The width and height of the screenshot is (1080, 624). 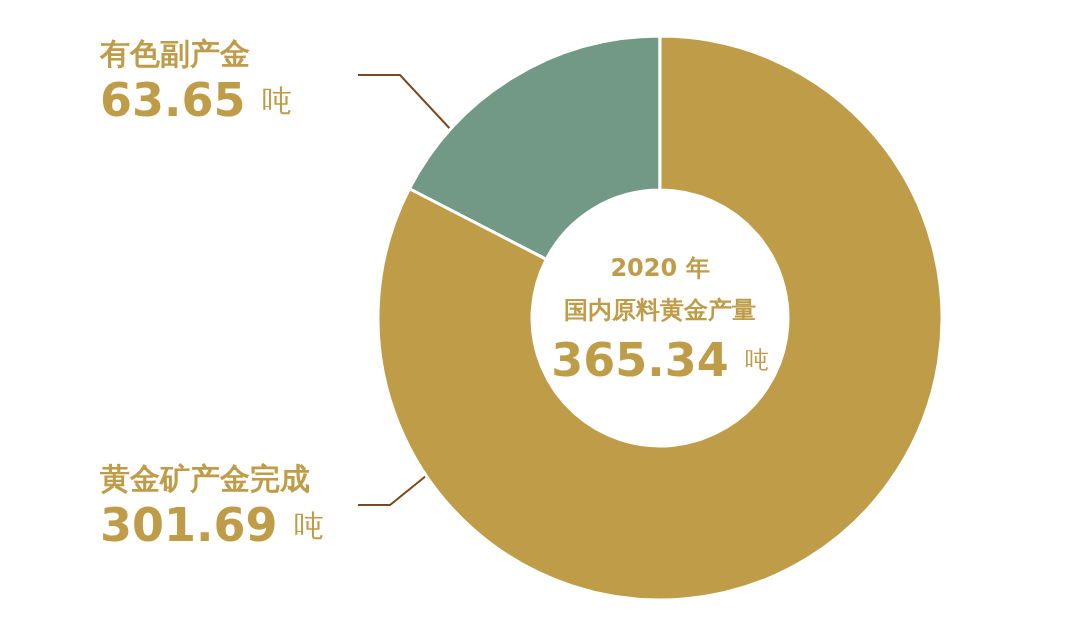 I want to click on text: 2020 年, so click(x=660, y=268).